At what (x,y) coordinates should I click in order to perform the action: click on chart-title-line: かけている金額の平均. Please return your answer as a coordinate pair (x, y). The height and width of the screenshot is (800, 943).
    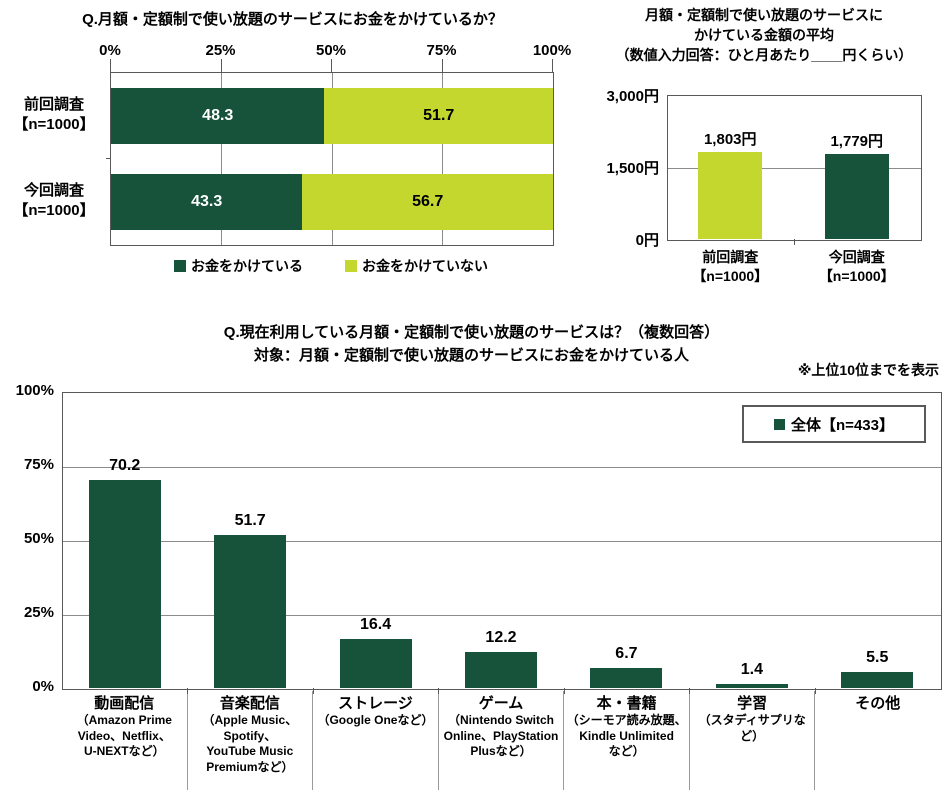
    Looking at the image, I should click on (764, 35).